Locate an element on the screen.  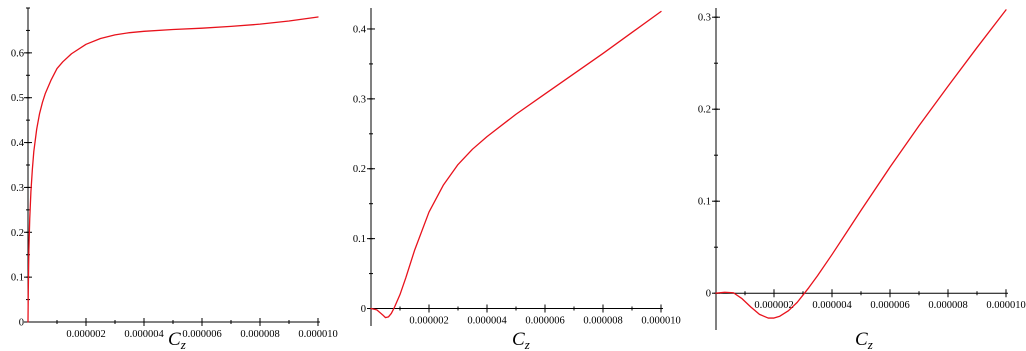
y-tick-label: 0.6 is located at coordinates (17, 53).